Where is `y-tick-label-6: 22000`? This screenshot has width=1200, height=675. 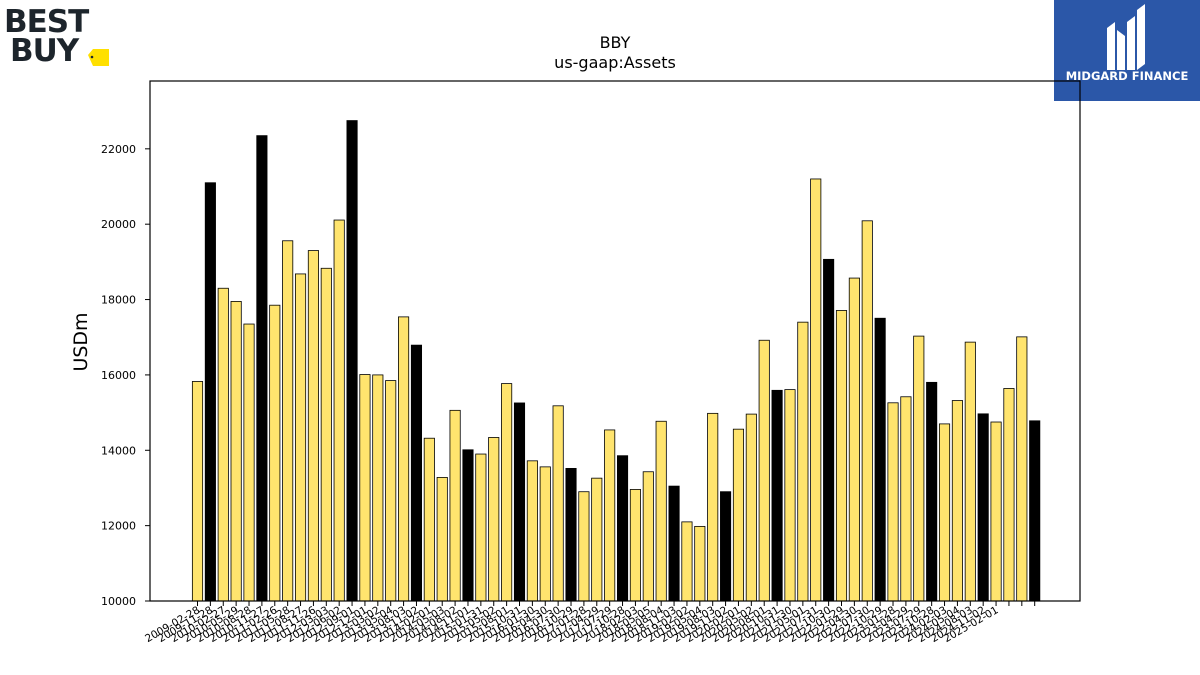 y-tick-label-6: 22000 is located at coordinates (118, 149).